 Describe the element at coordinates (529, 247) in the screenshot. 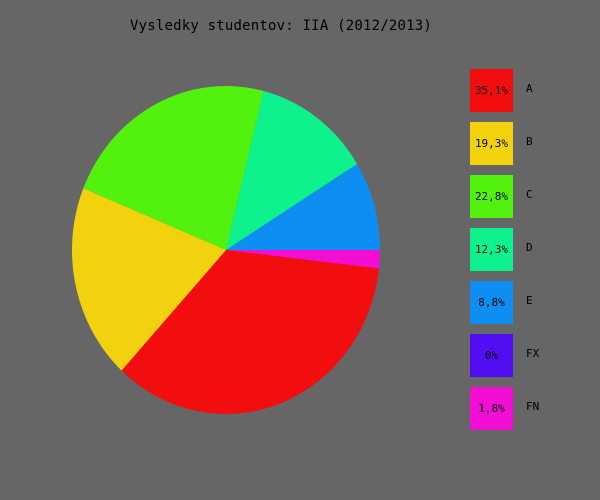

I see `legend-label: D` at that location.